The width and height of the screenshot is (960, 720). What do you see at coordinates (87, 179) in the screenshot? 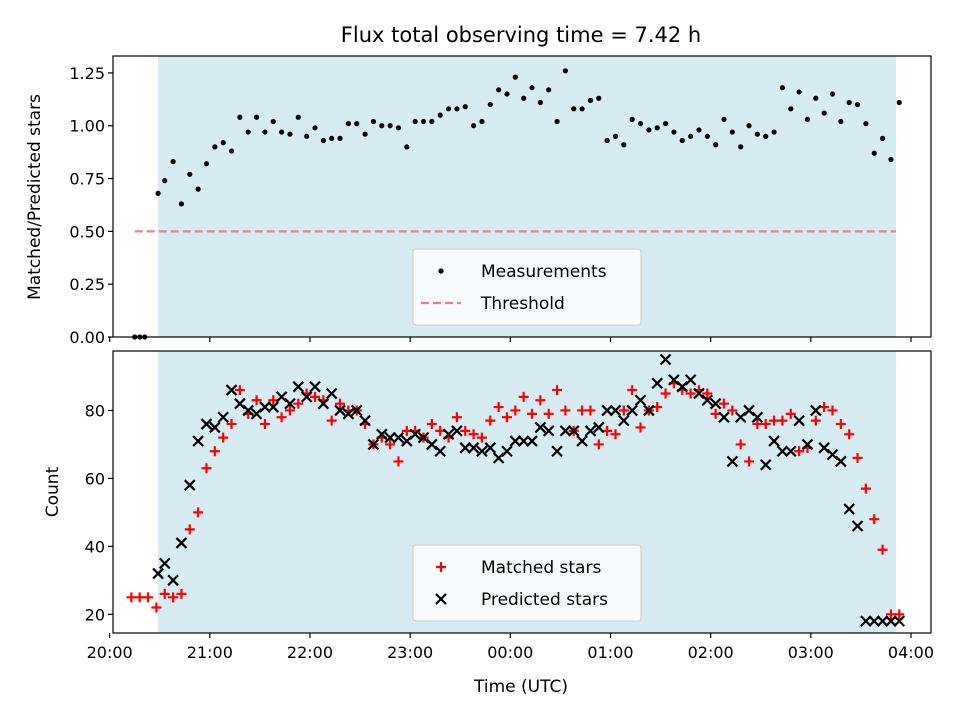
I see `y-tick-label: 0.75` at bounding box center [87, 179].